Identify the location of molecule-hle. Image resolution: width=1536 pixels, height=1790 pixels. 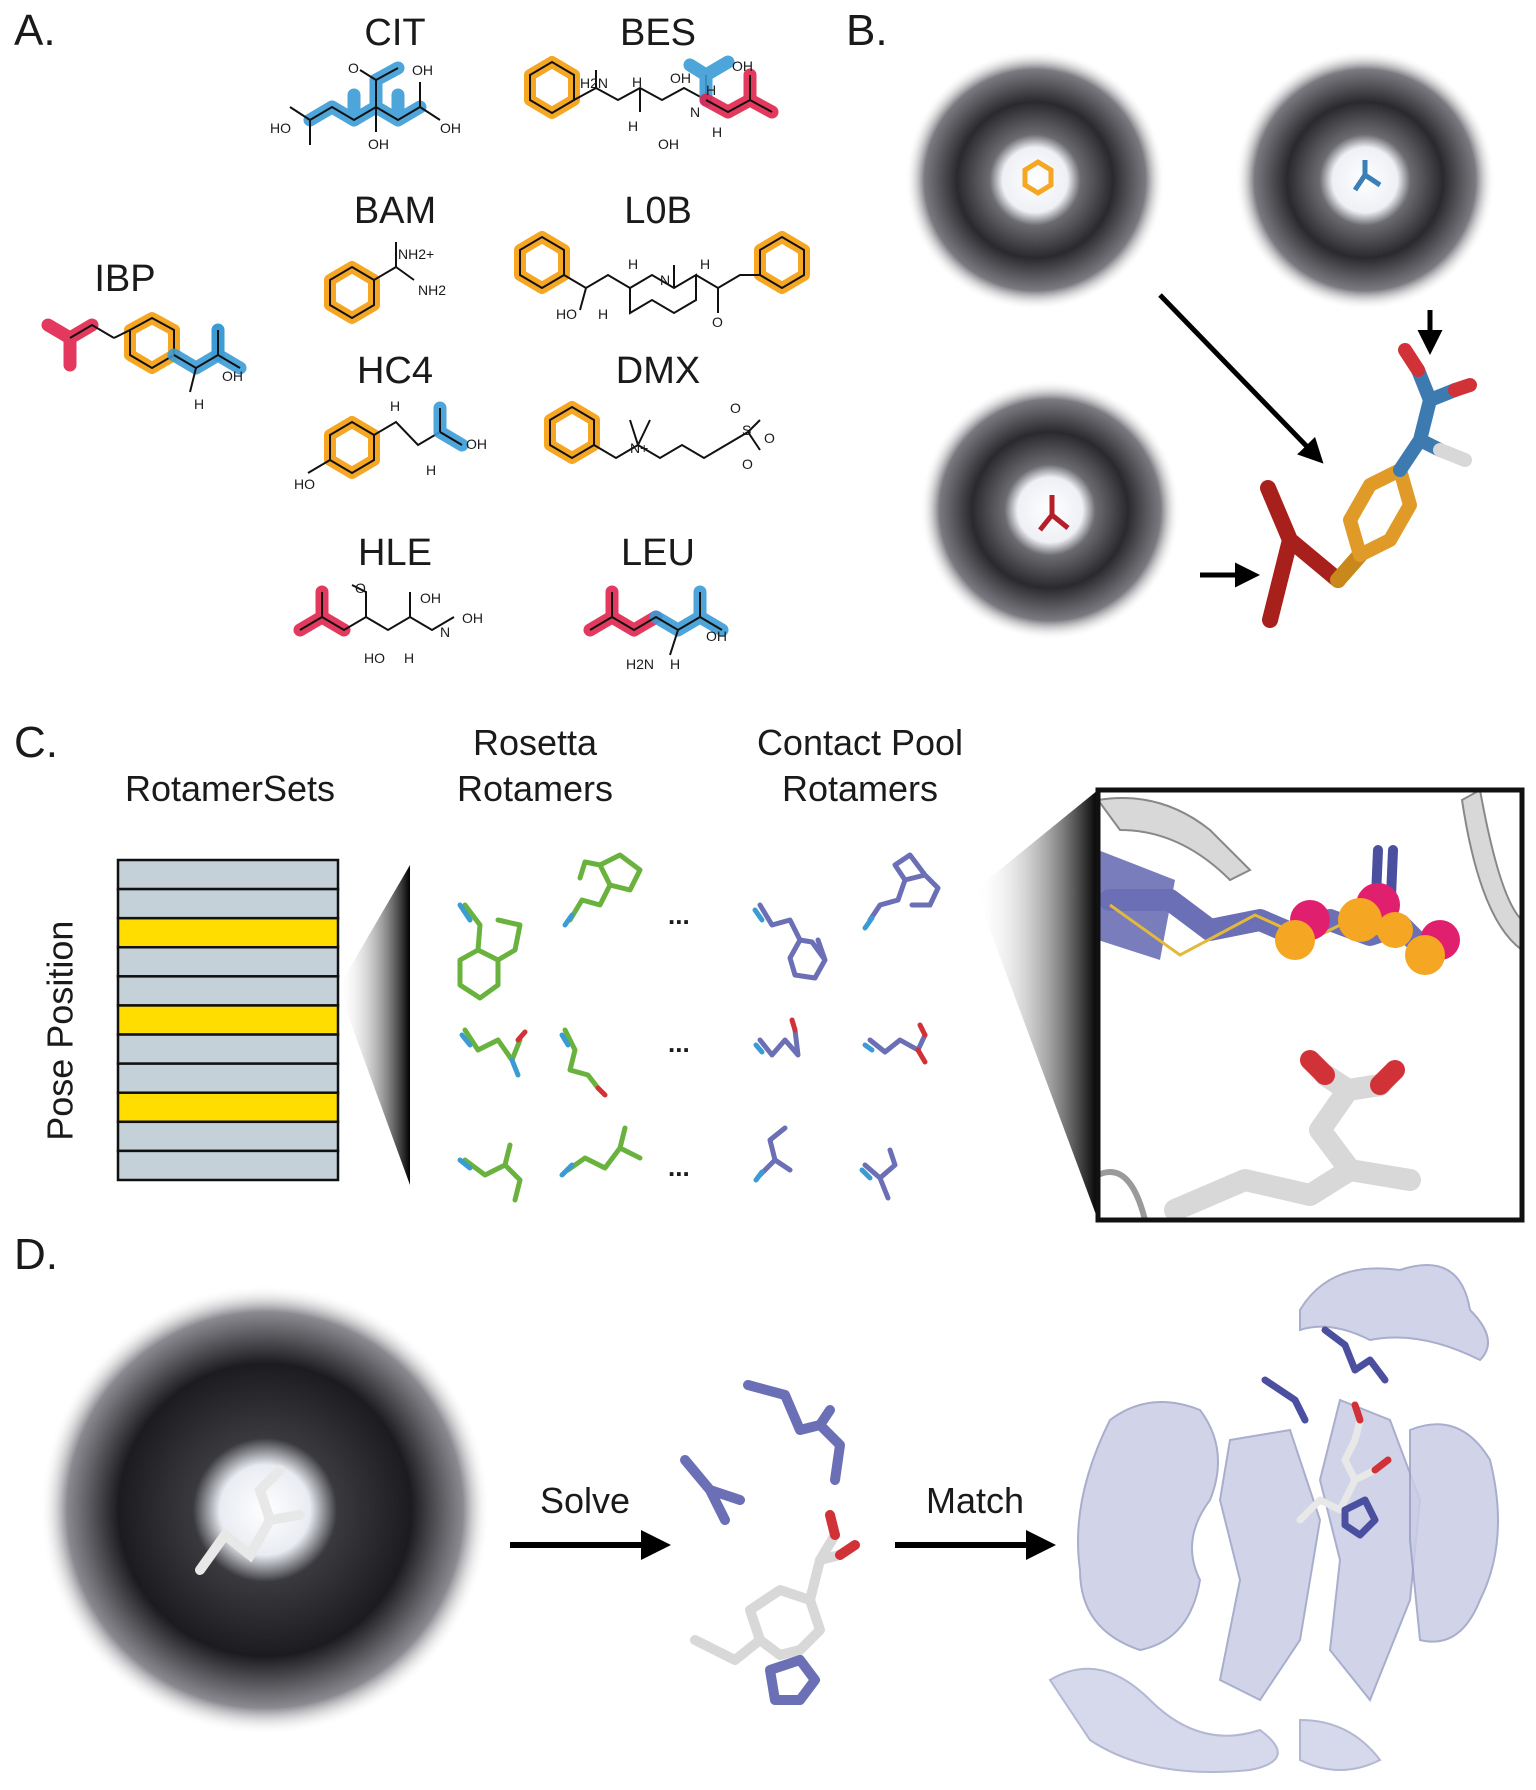
(374, 610).